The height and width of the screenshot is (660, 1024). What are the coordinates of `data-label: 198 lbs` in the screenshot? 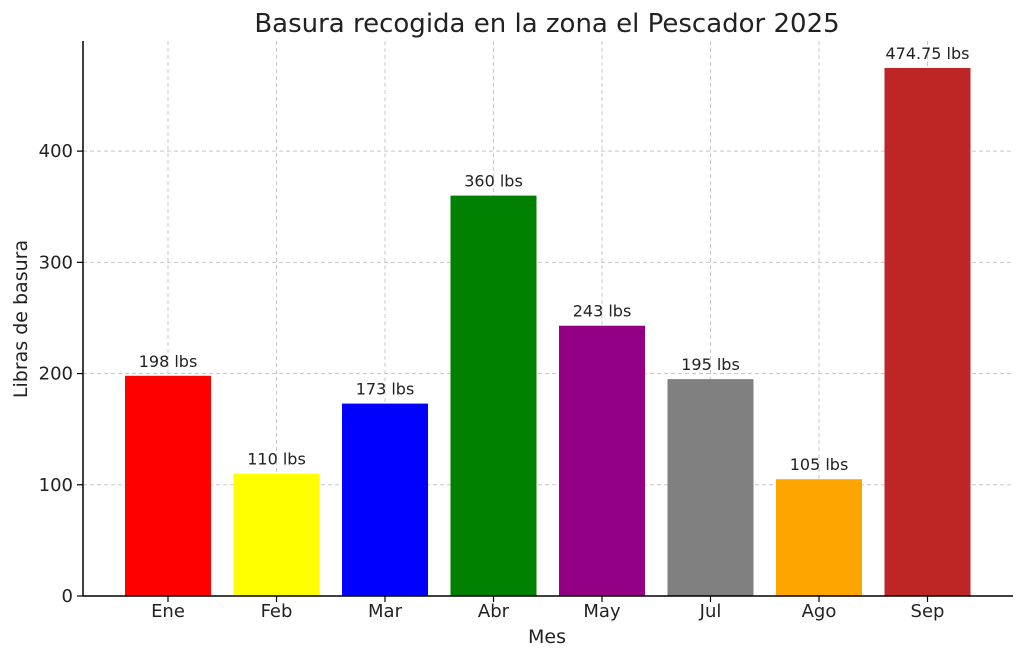 It's located at (168, 361).